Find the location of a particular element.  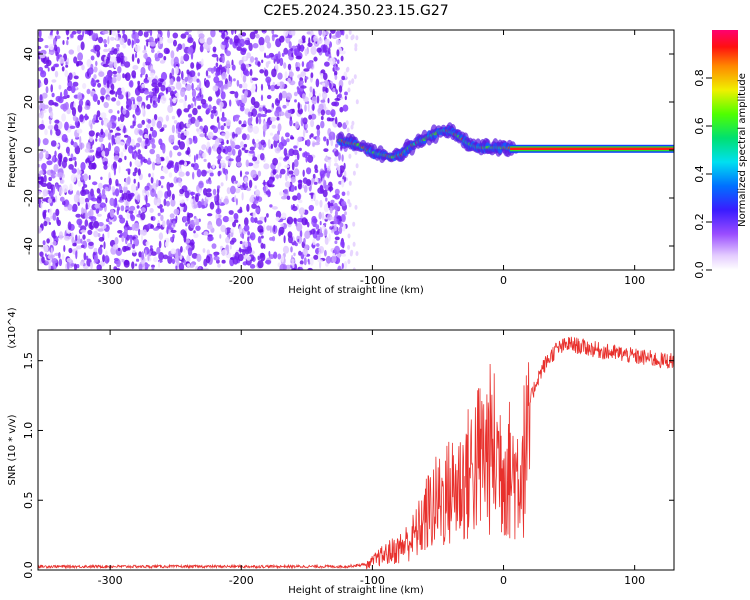

x-tick-label: -100 is located at coordinates (372, 580).